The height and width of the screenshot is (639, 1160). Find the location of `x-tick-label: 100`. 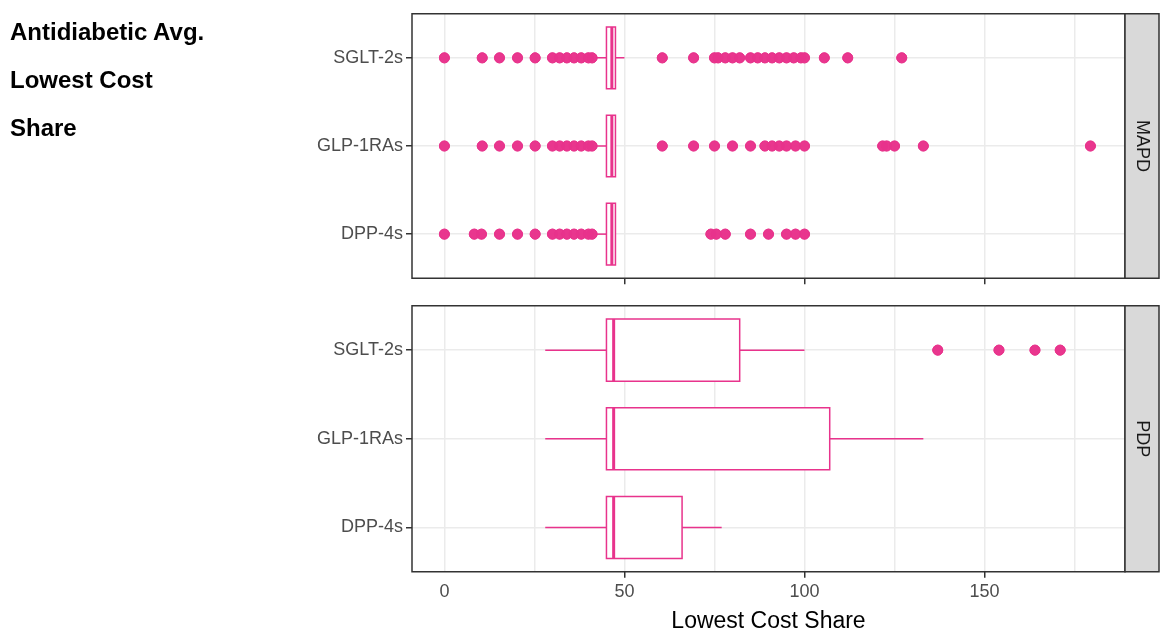

x-tick-label: 100 is located at coordinates (804, 590).